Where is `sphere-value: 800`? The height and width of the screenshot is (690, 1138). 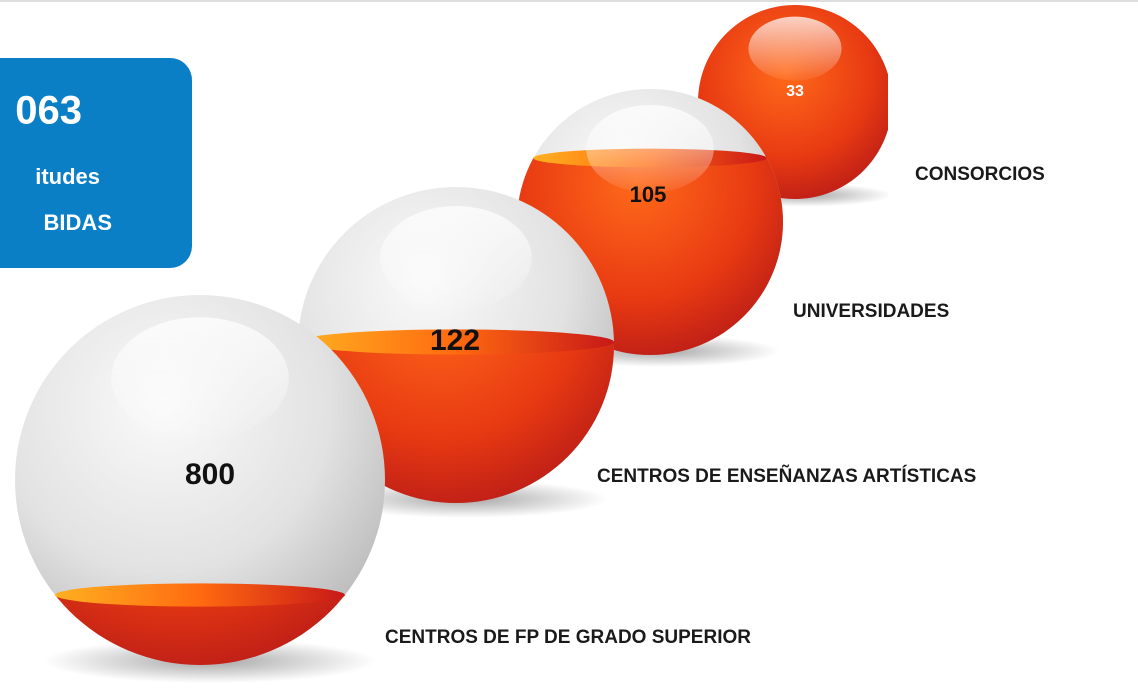
sphere-value: 800 is located at coordinates (210, 474).